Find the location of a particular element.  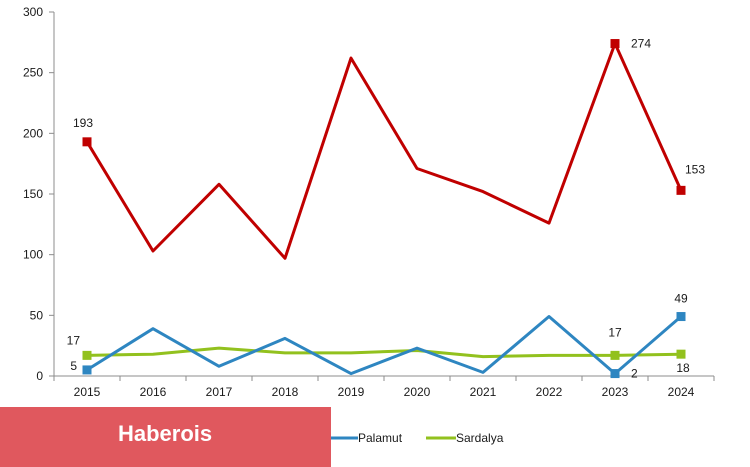

y-tick-label: 200 is located at coordinates (33, 133).